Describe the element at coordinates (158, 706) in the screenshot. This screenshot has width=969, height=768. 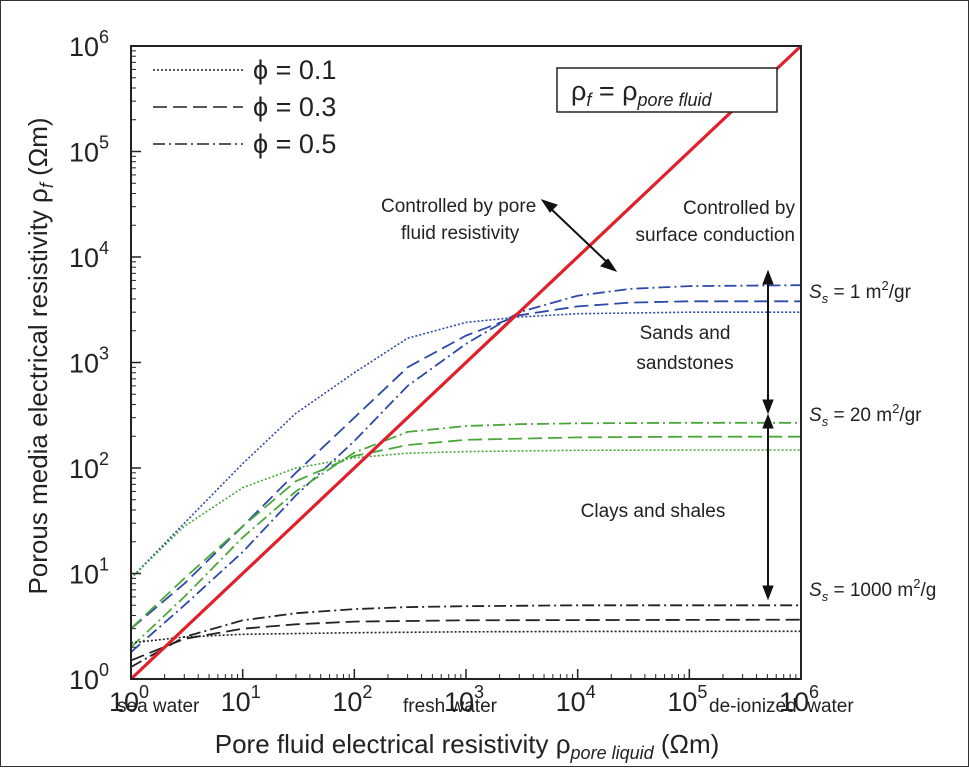
I see `x-category-sea-water: sea water` at that location.